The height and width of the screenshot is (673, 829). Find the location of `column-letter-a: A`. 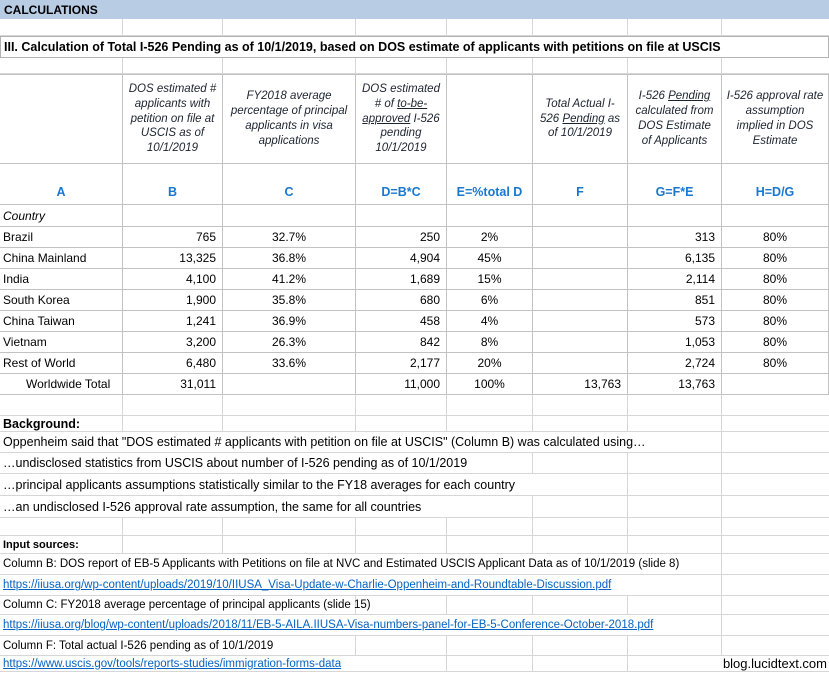

column-letter-a: A is located at coordinates (61, 184).